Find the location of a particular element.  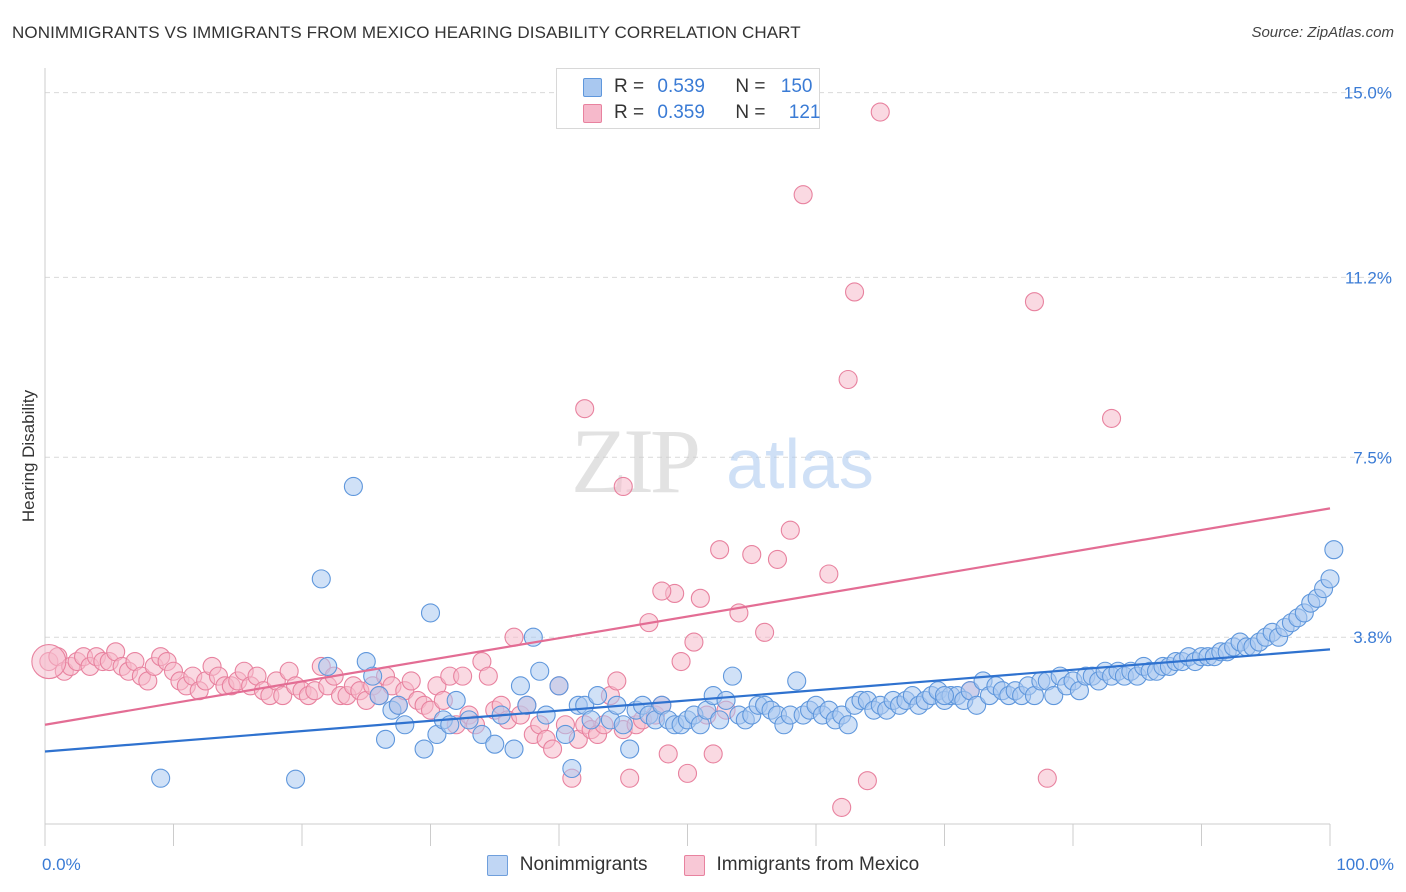

x-tick-label-max: 100.0% is located at coordinates (1365, 864).